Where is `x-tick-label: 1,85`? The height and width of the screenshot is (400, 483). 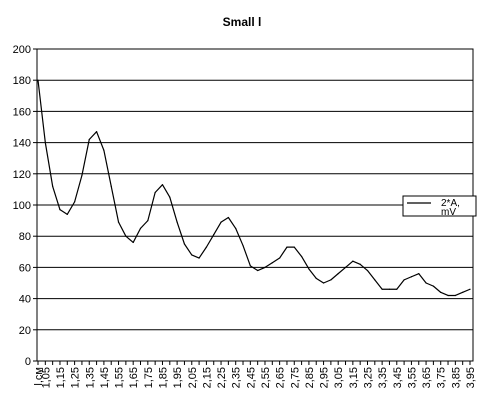 x-tick-label: 1,85 is located at coordinates (163, 377).